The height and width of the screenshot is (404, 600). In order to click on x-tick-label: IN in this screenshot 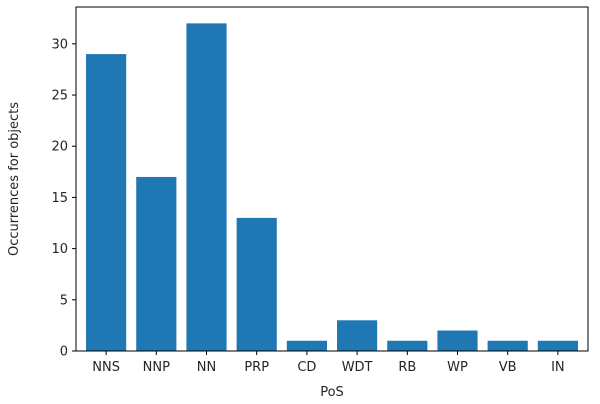, I will do `click(558, 367)`.